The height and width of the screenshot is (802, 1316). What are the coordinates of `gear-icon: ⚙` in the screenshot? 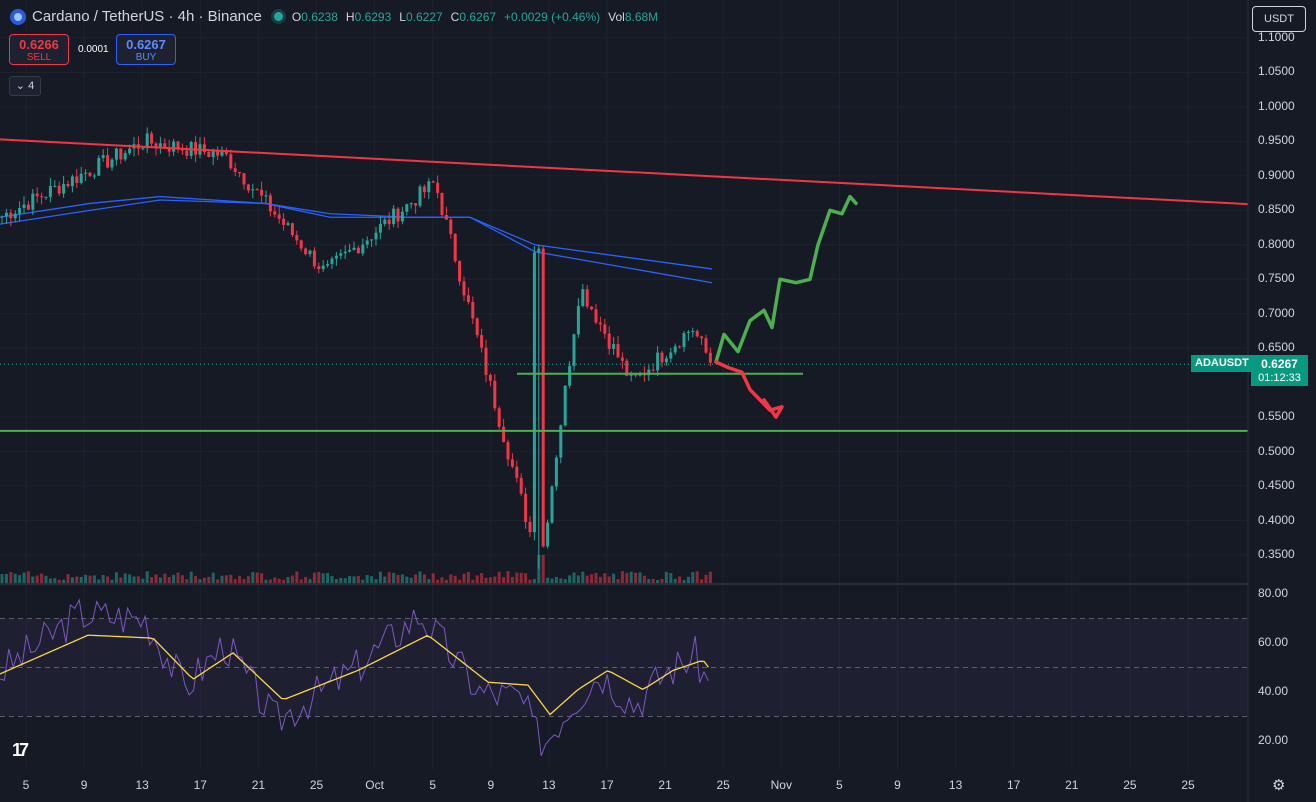 It's located at (1279, 785).